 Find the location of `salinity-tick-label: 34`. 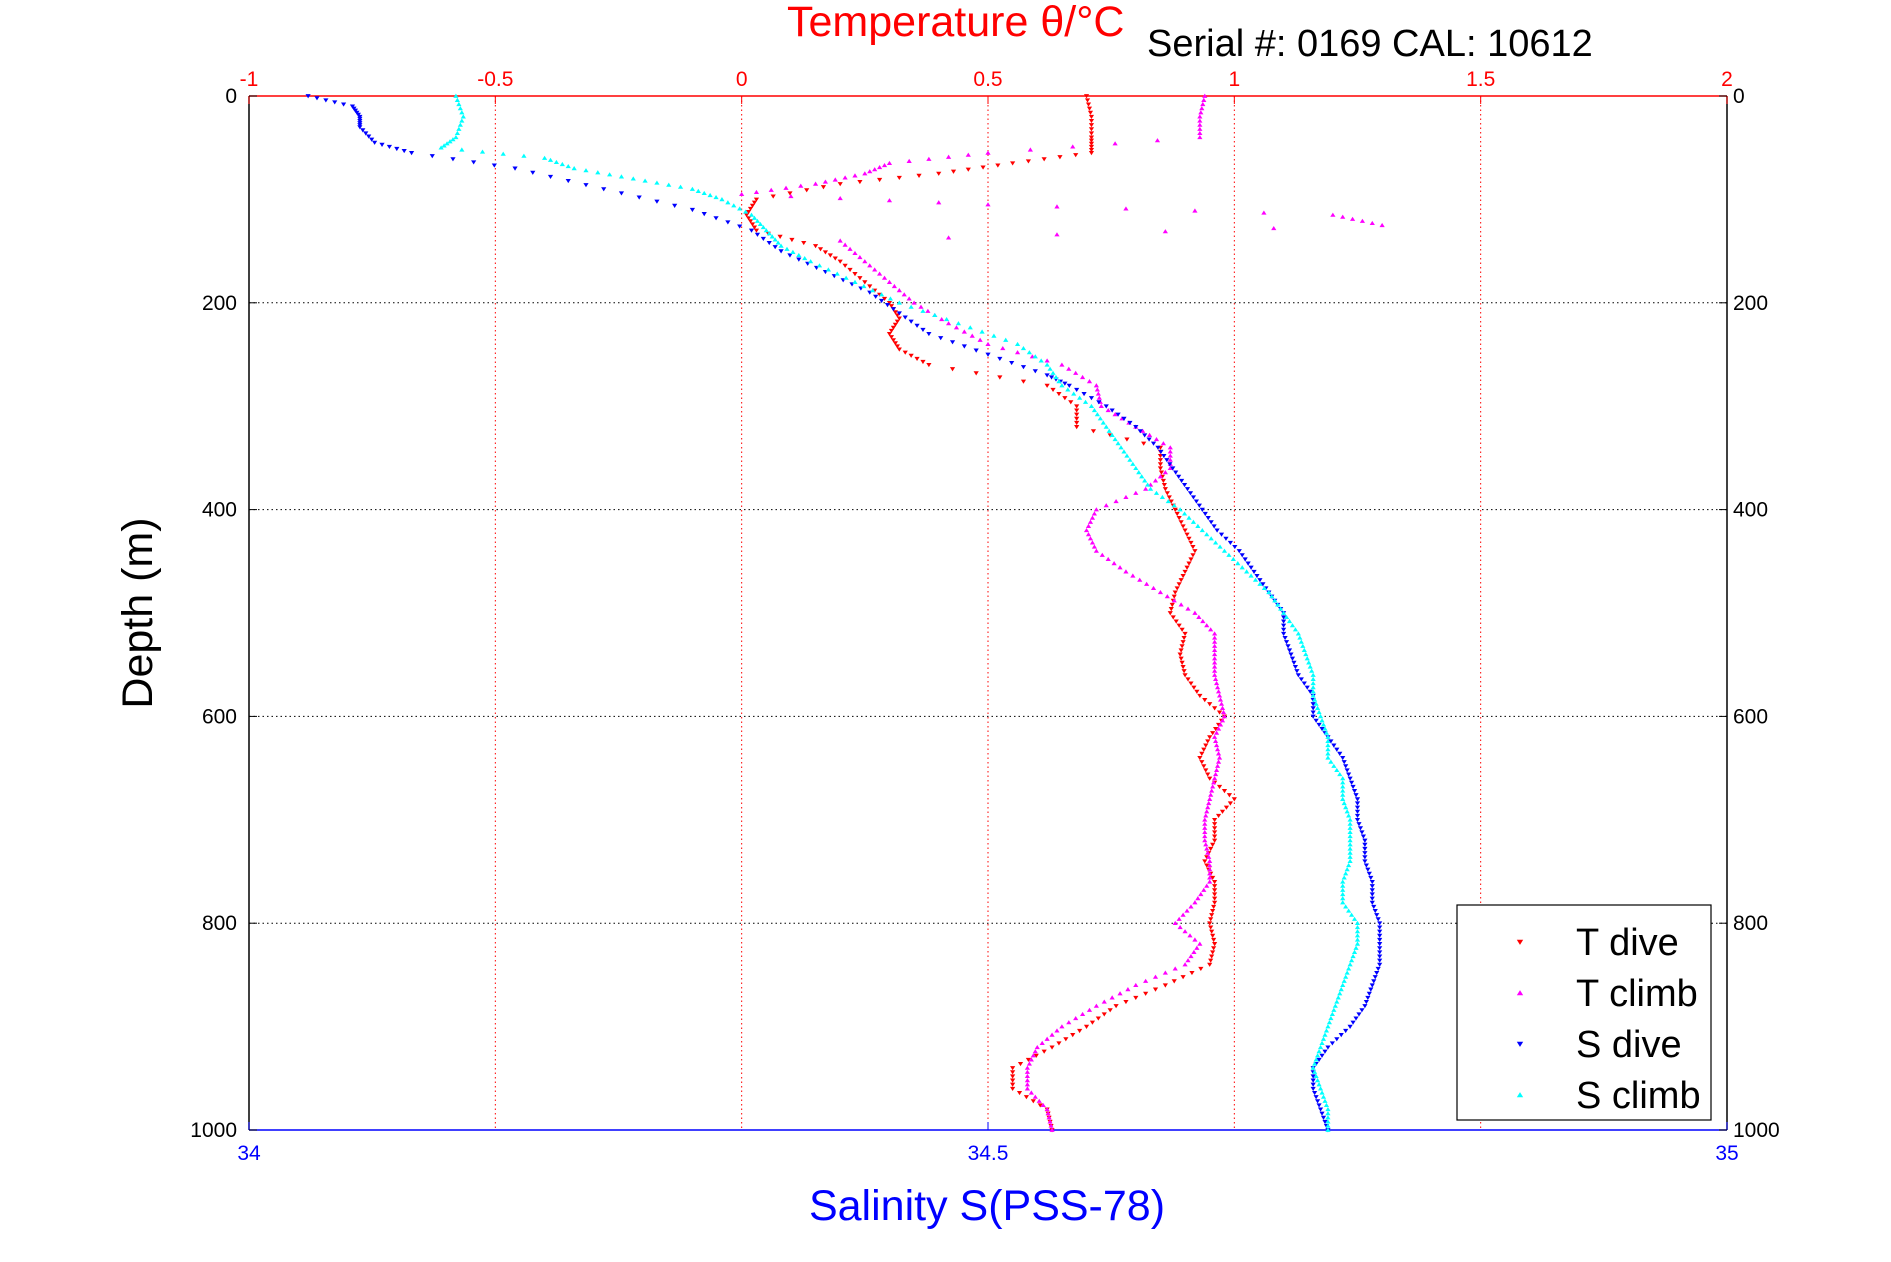

salinity-tick-label: 34 is located at coordinates (249, 1153).